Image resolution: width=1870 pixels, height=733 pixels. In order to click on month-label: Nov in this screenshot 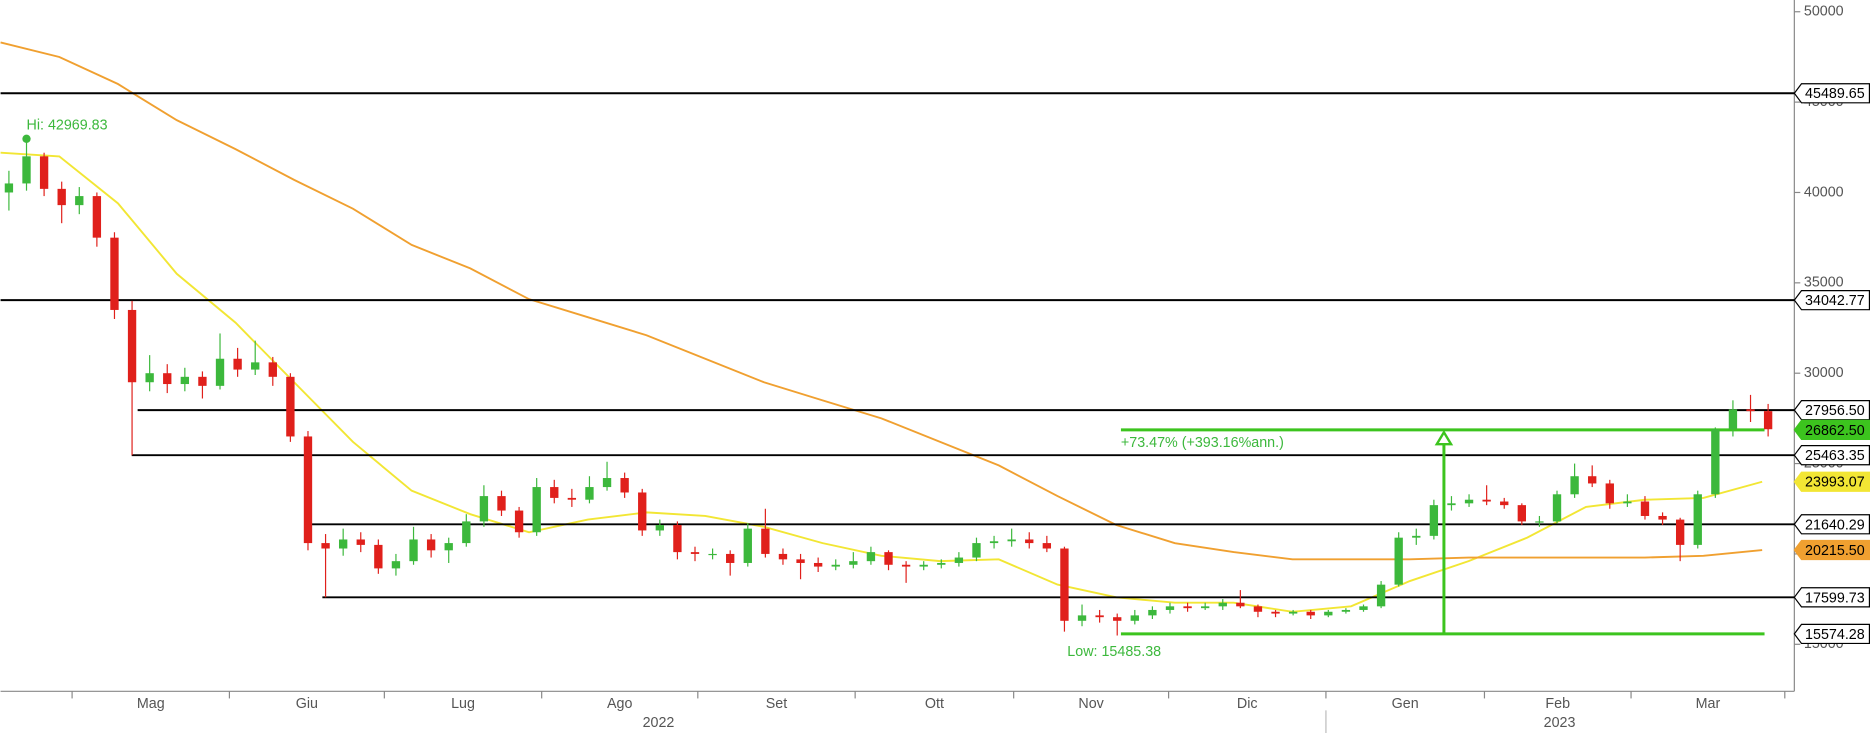, I will do `click(1091, 704)`.